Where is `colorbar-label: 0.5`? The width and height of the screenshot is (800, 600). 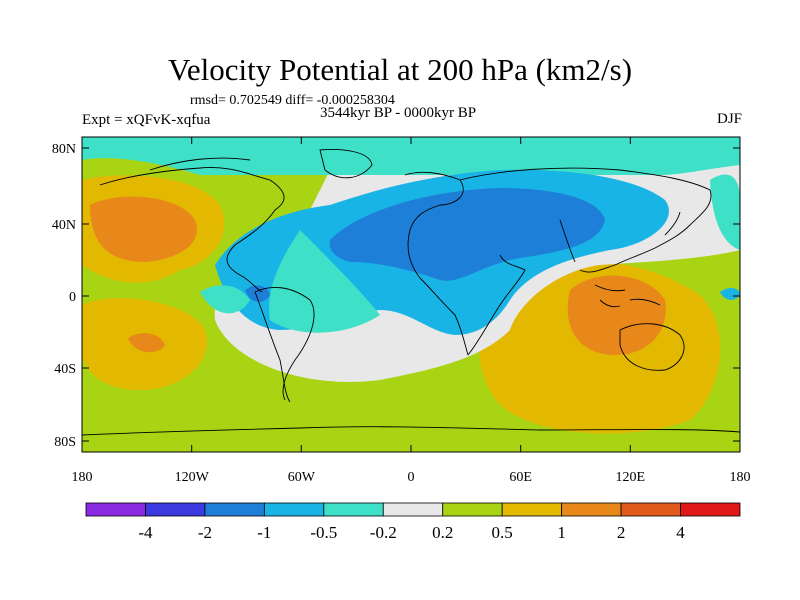 colorbar-label: 0.5 is located at coordinates (502, 532).